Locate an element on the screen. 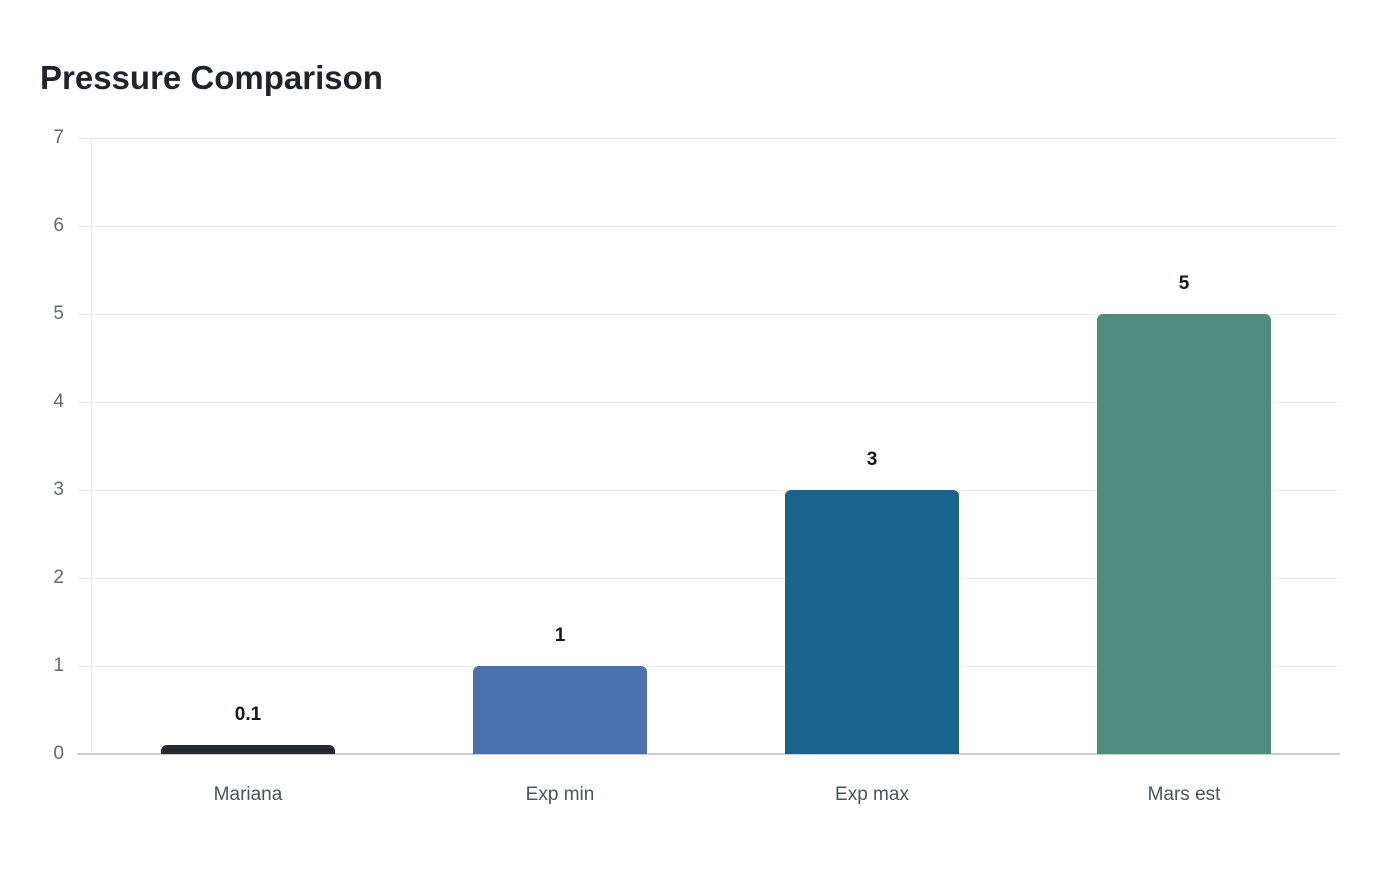 Image resolution: width=1400 pixels, height=880 pixels. y-axis-tick-label: 0 is located at coordinates (58, 753).